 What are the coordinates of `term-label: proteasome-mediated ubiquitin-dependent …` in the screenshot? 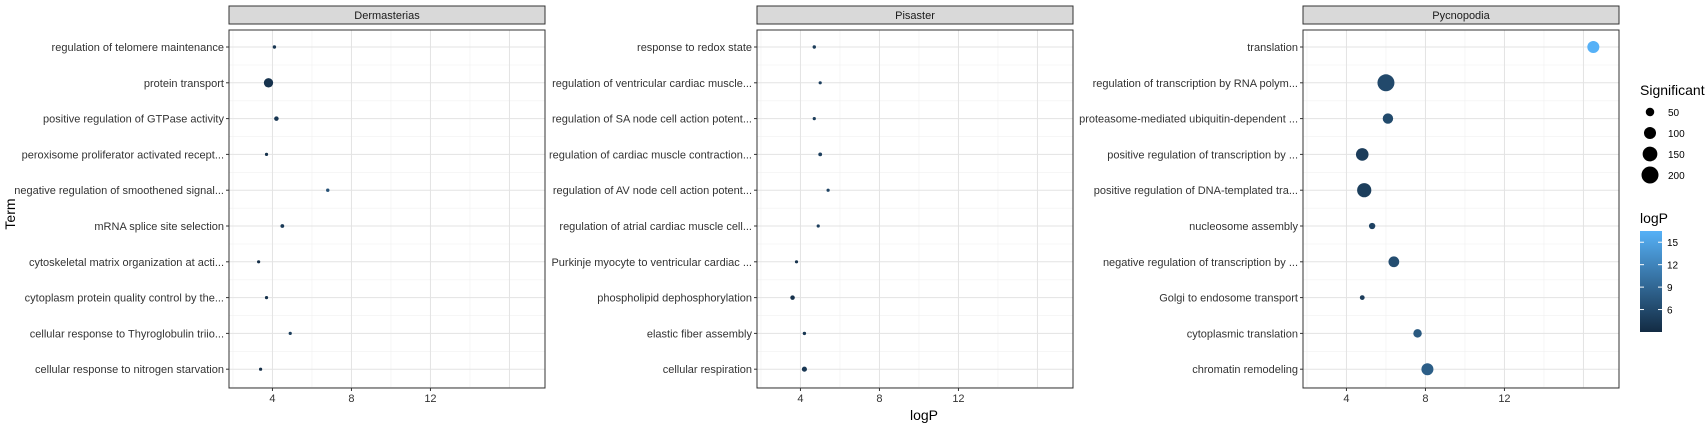 It's located at (1188, 120).